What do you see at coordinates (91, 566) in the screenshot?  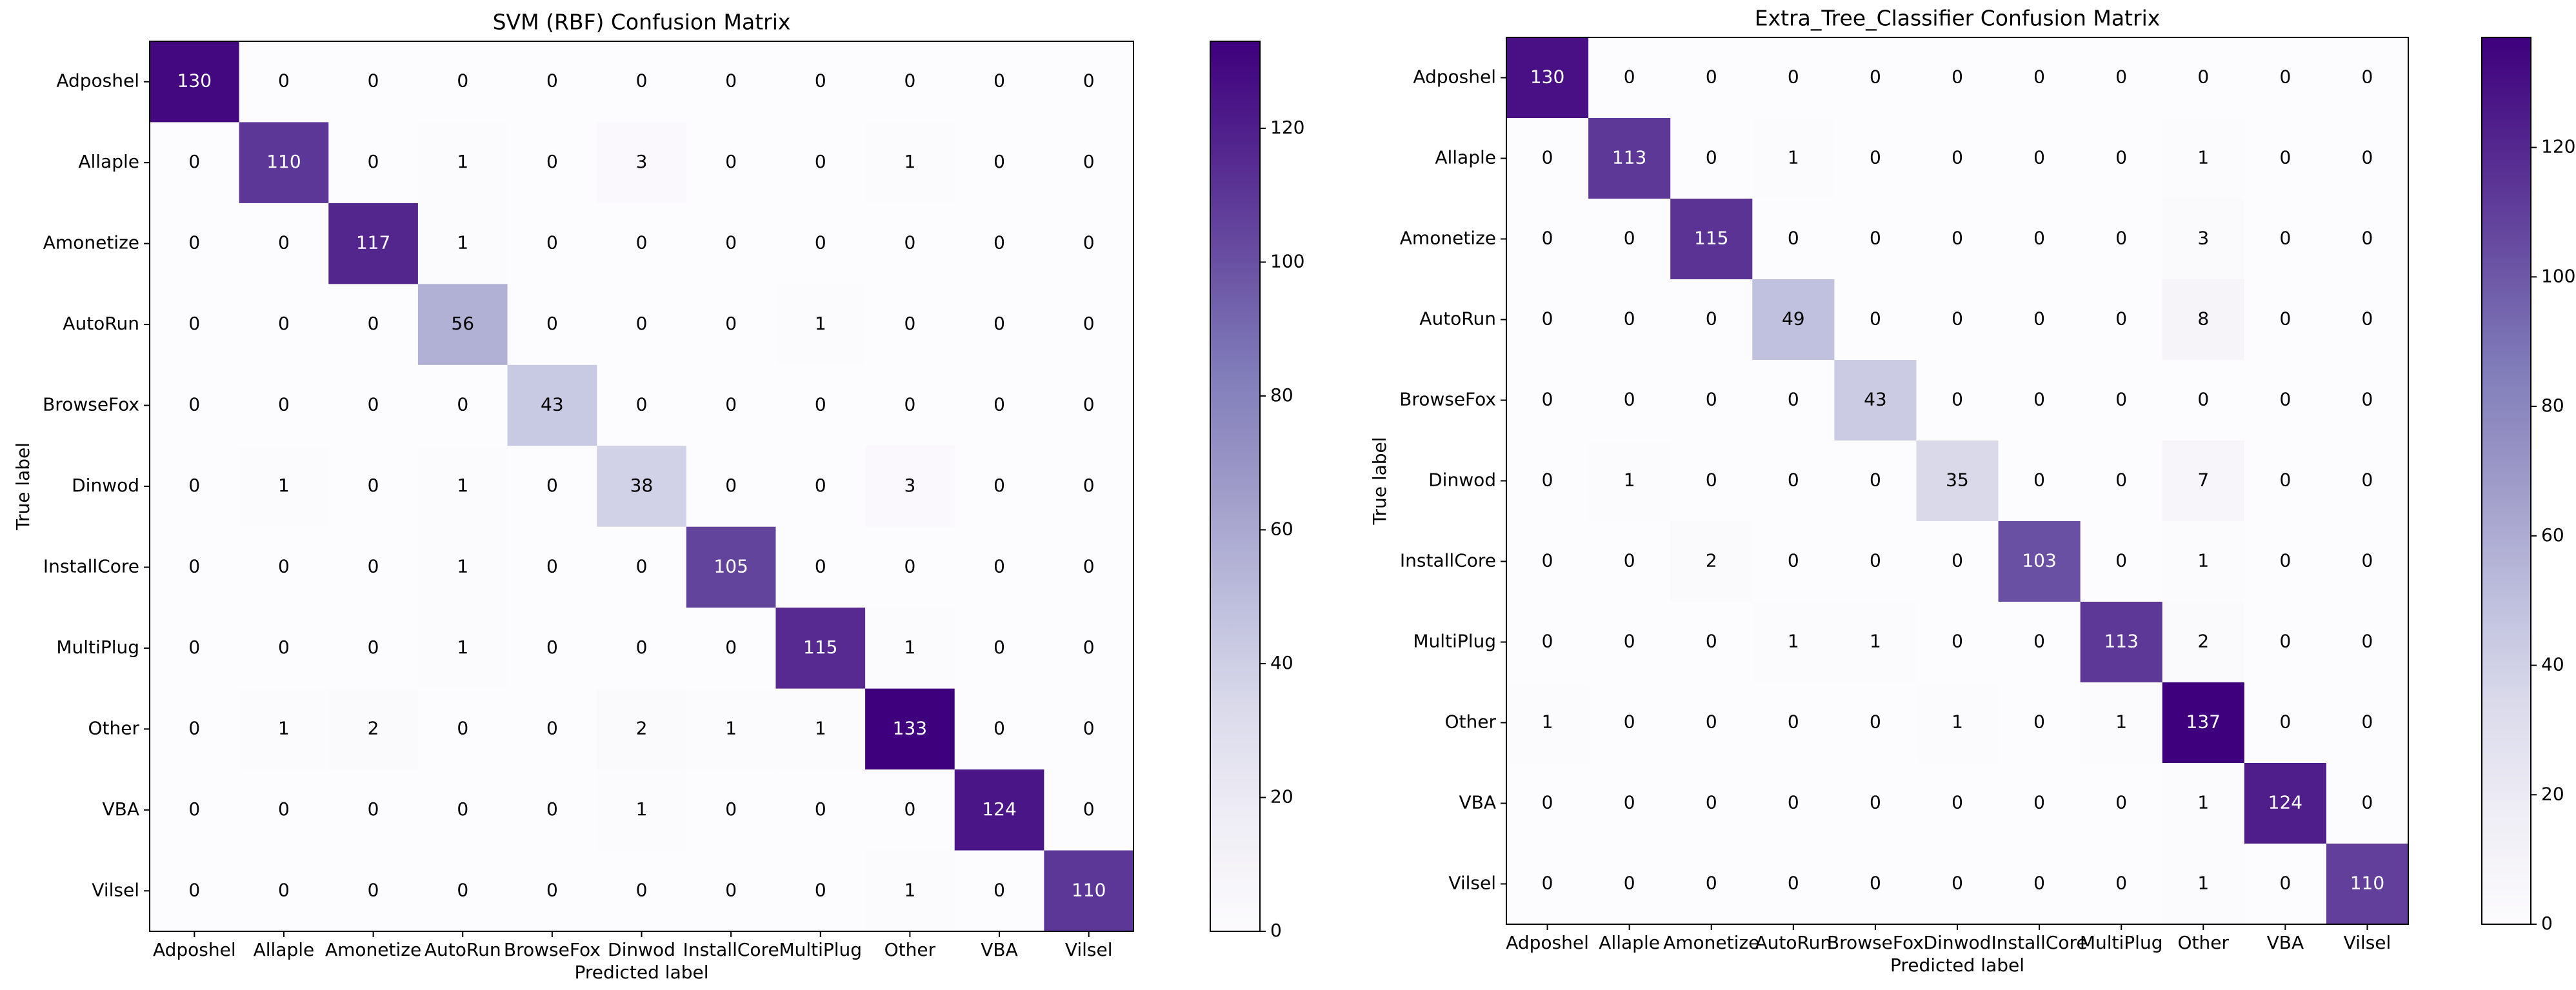 I see `y-tick-label: InstallCore` at bounding box center [91, 566].